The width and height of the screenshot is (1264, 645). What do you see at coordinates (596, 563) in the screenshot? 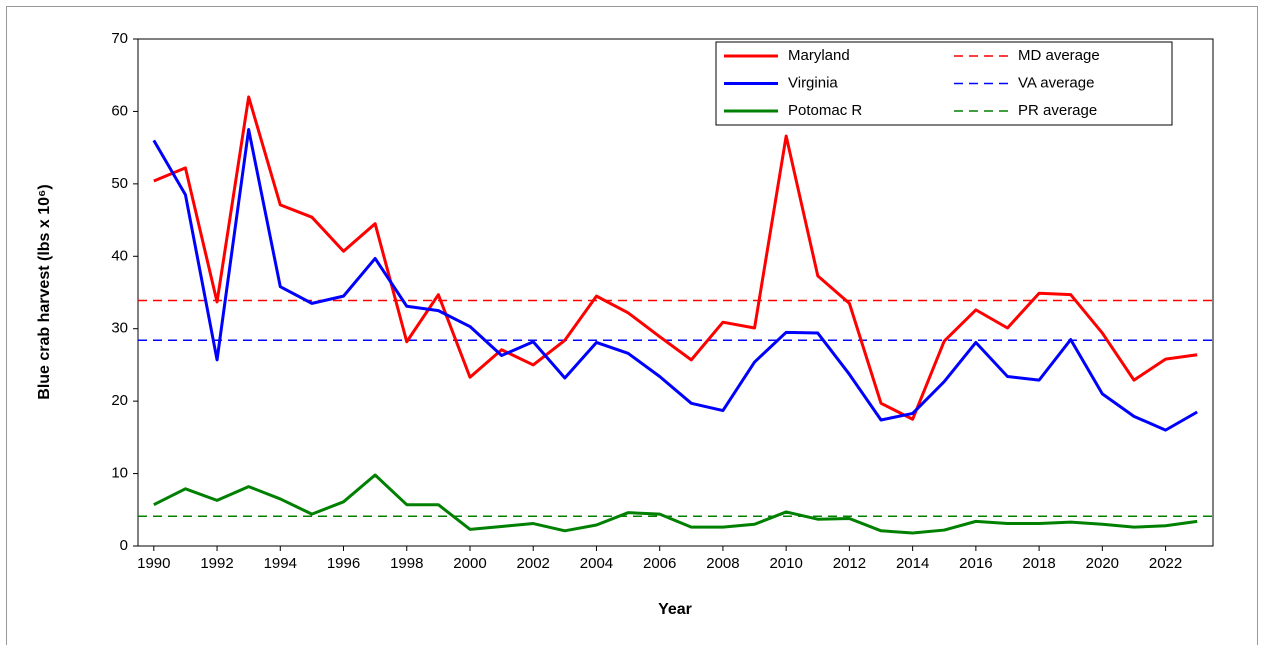
I see `x-tick-label: 2004` at bounding box center [596, 563].